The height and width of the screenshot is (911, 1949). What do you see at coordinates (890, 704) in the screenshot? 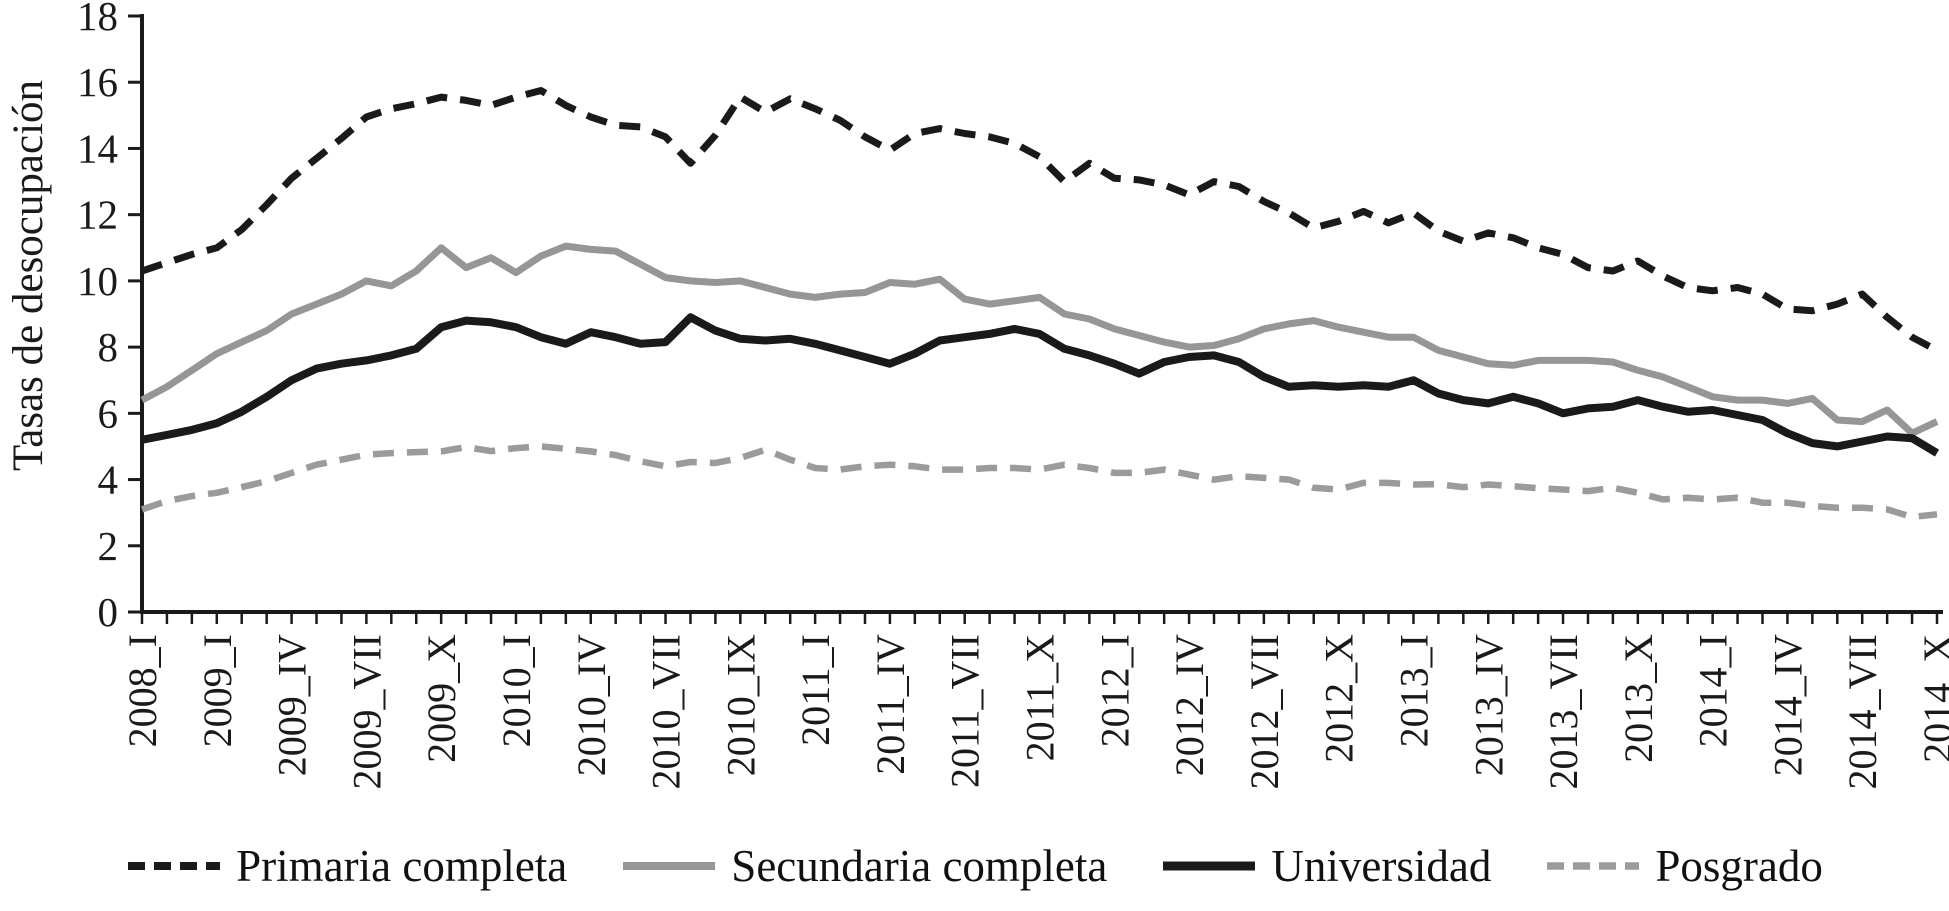
I see `x-tick-label: 2011_IV` at bounding box center [890, 704].